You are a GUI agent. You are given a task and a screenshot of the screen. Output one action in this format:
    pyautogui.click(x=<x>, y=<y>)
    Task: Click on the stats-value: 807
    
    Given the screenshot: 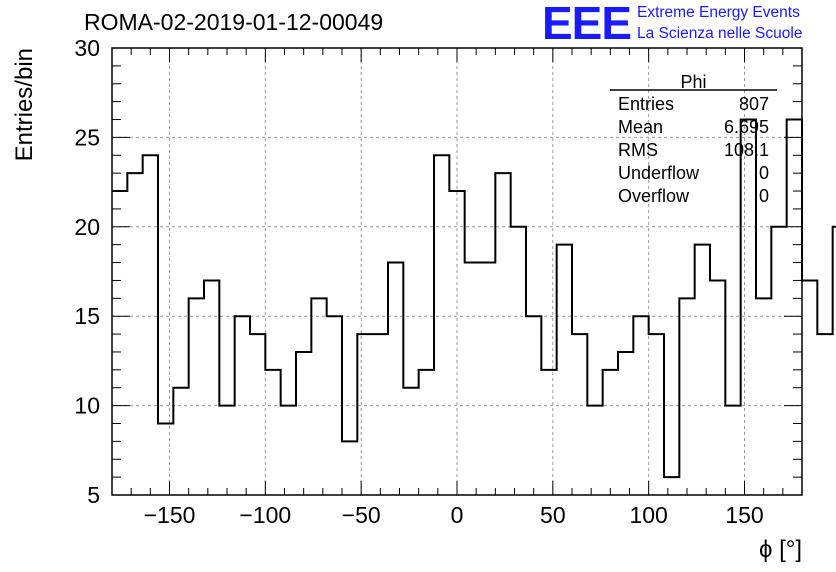 What is the action you would take?
    pyautogui.click(x=754, y=104)
    